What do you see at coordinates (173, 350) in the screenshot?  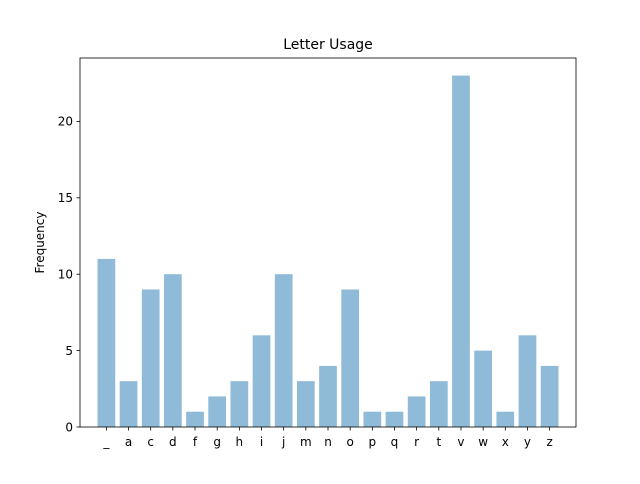 I see `bar-d` at bounding box center [173, 350].